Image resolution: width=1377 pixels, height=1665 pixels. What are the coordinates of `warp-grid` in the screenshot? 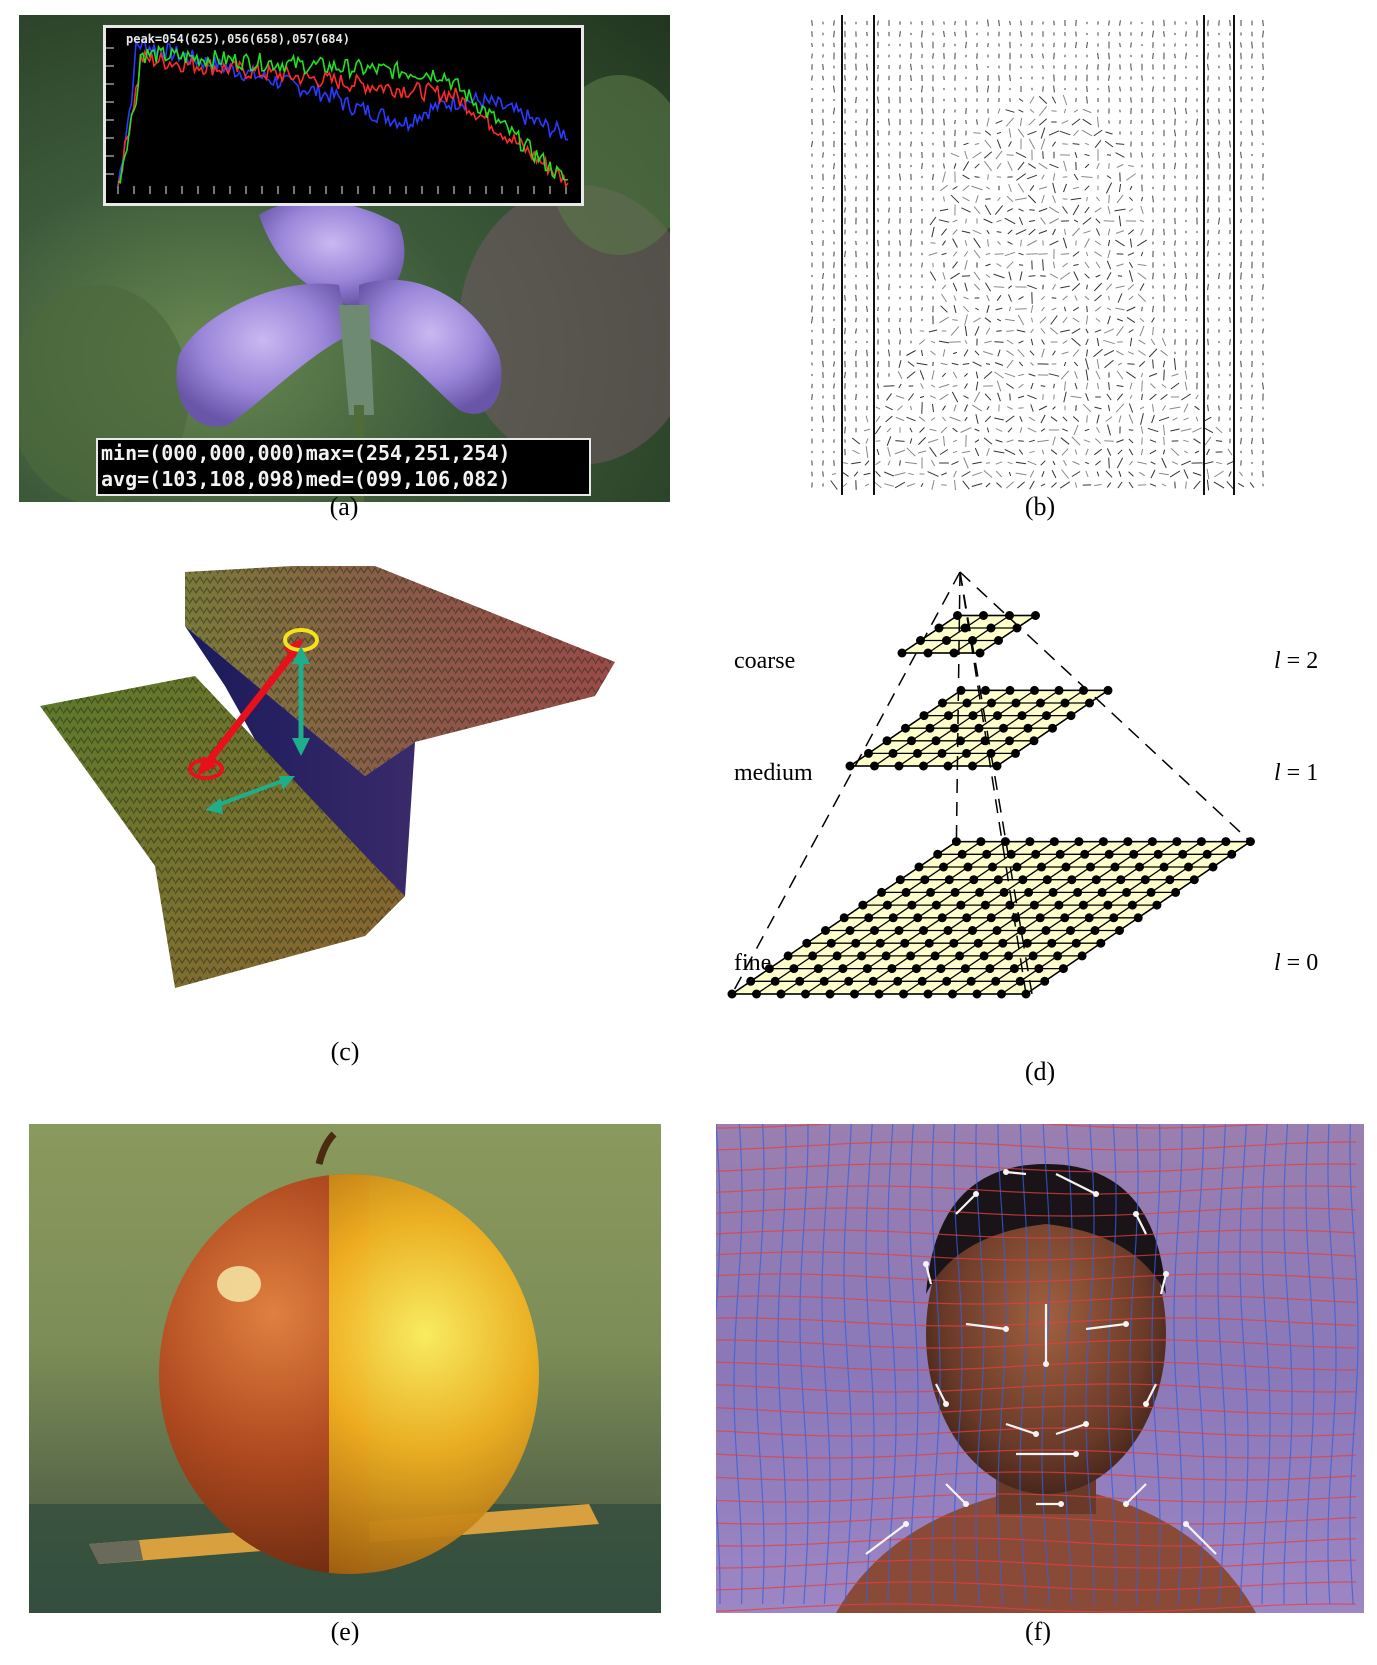 It's located at (1037, 1368).